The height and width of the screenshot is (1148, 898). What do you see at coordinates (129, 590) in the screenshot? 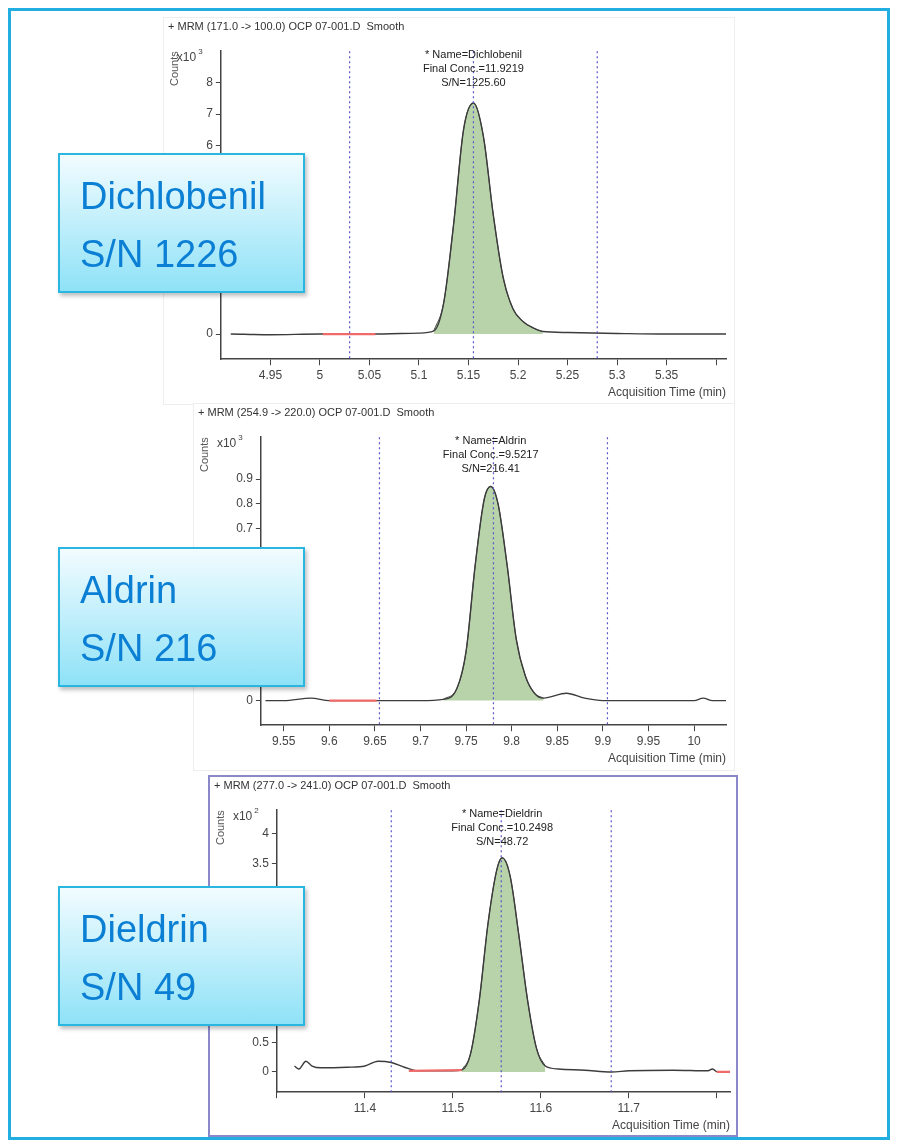
I see `text: Aldrin` at bounding box center [129, 590].